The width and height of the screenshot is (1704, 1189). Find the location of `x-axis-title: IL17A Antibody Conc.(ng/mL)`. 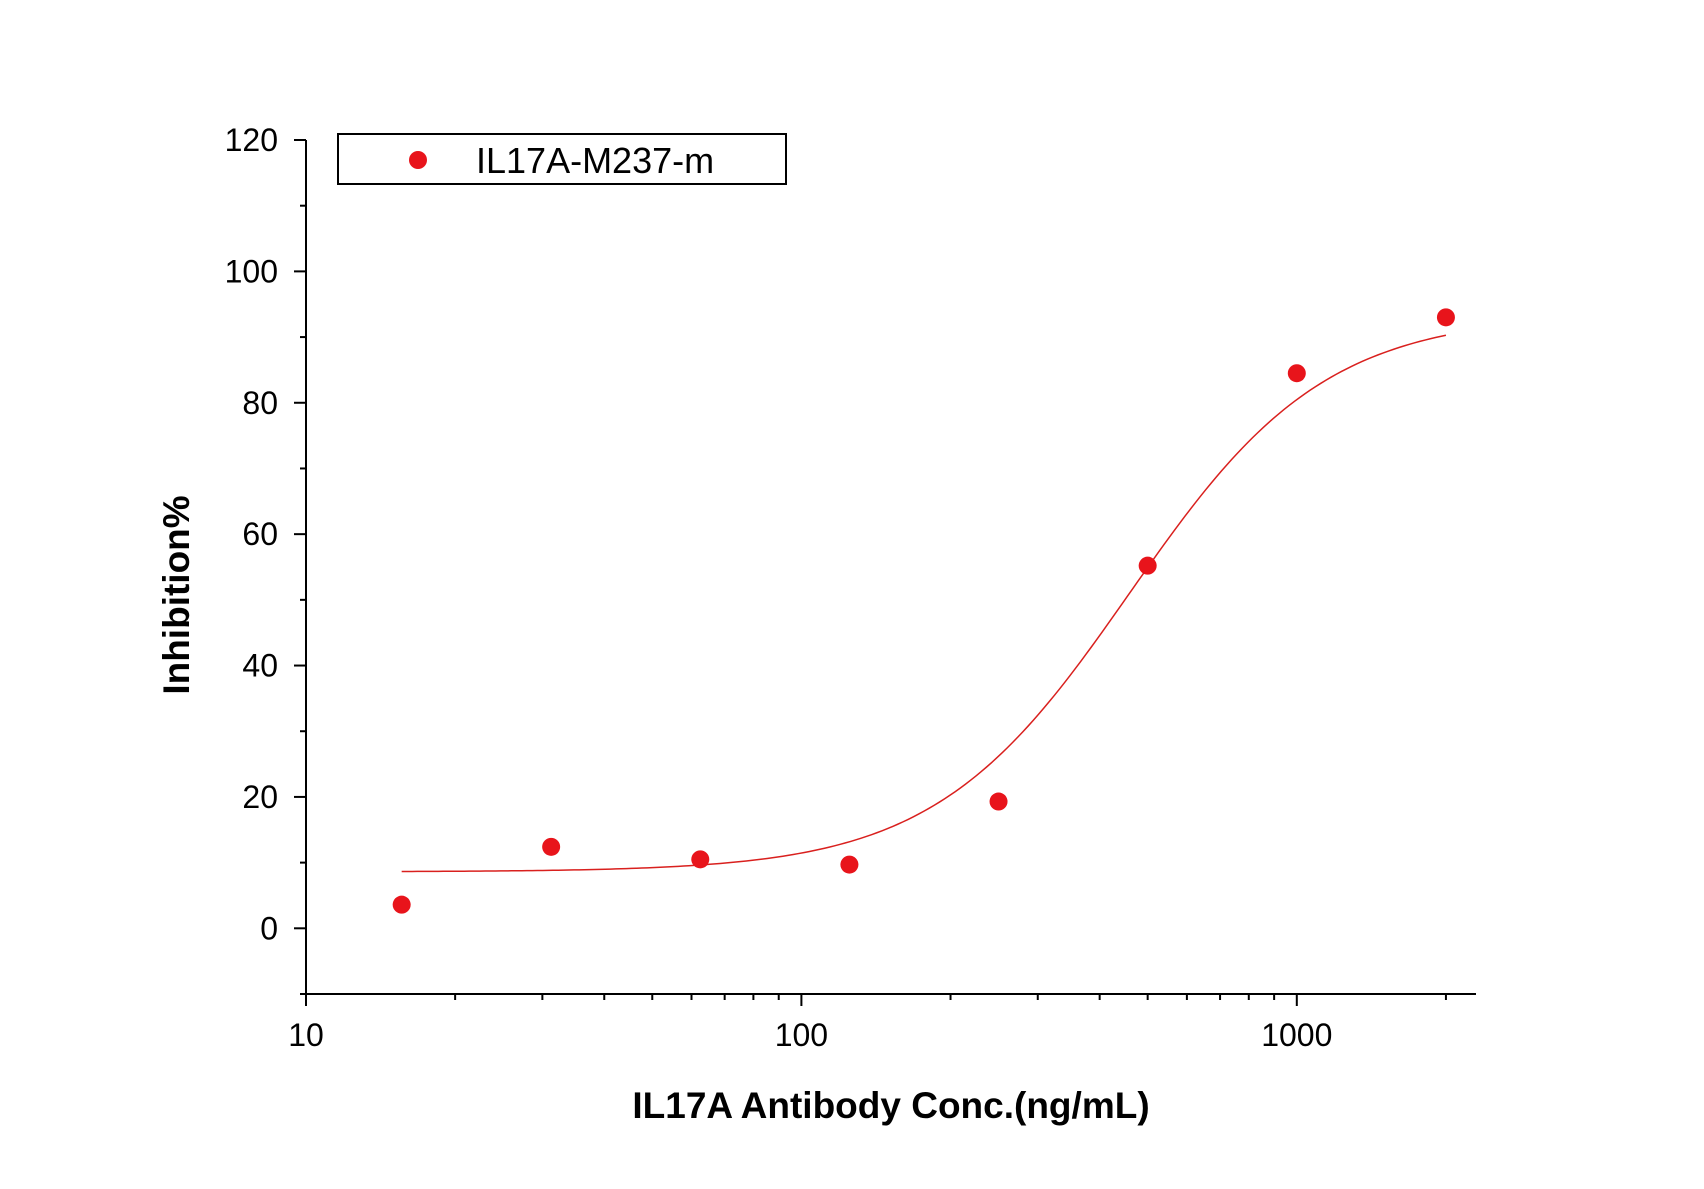

x-axis-title: IL17A Antibody Conc.(ng/mL) is located at coordinates (890, 1105).